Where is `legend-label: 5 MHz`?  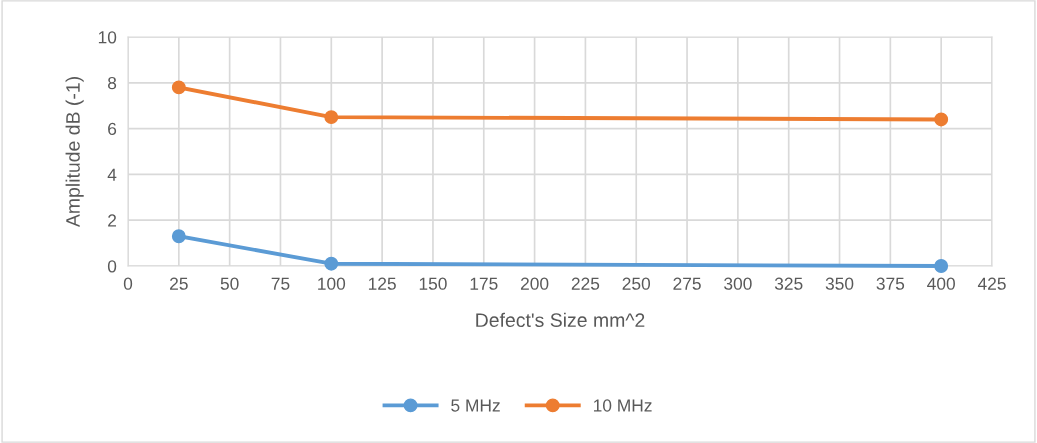 legend-label: 5 MHz is located at coordinates (475, 405).